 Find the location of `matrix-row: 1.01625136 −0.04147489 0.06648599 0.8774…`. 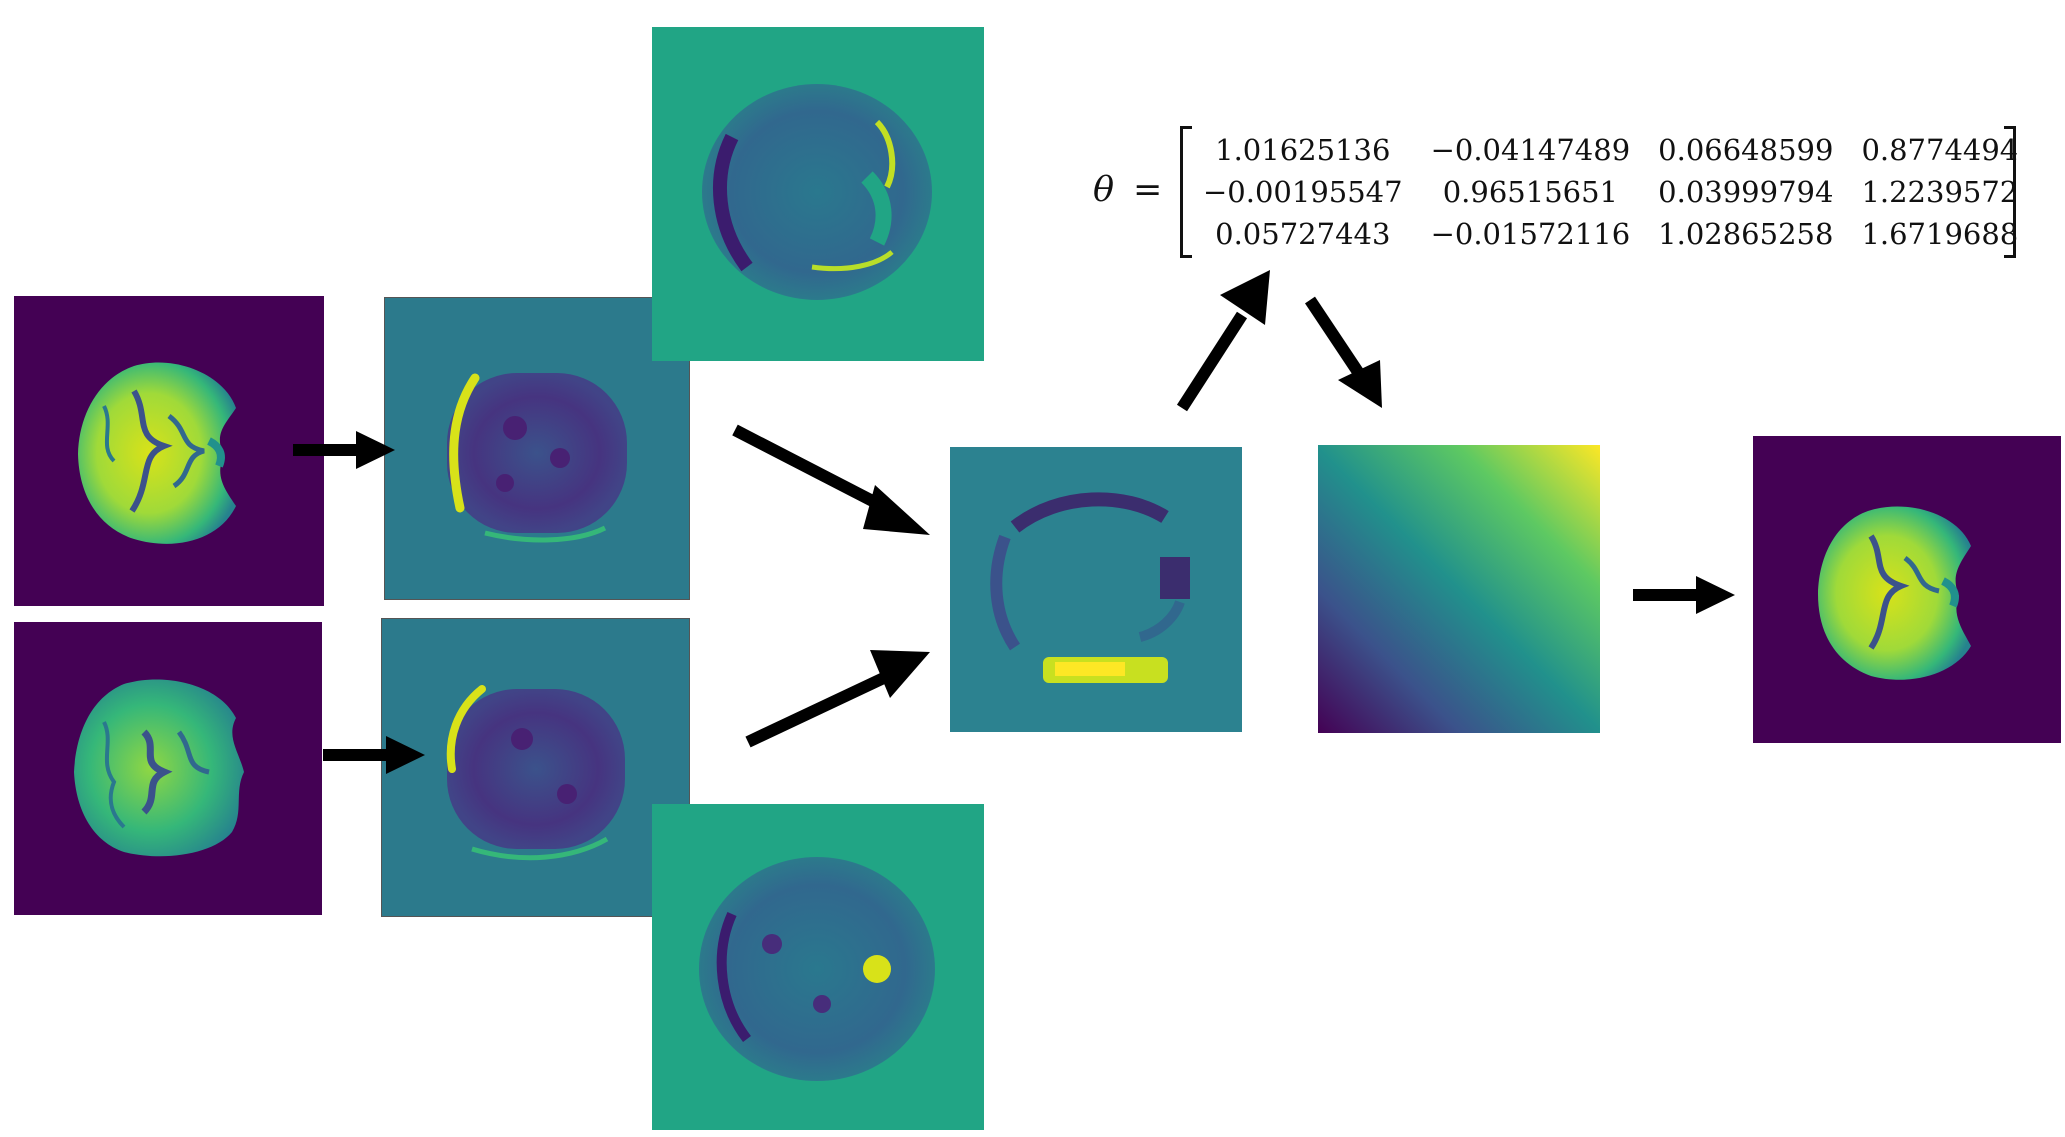

matrix-row: 1.01625136 −0.04147489 0.06648599 0.8774… is located at coordinates (1610, 150).